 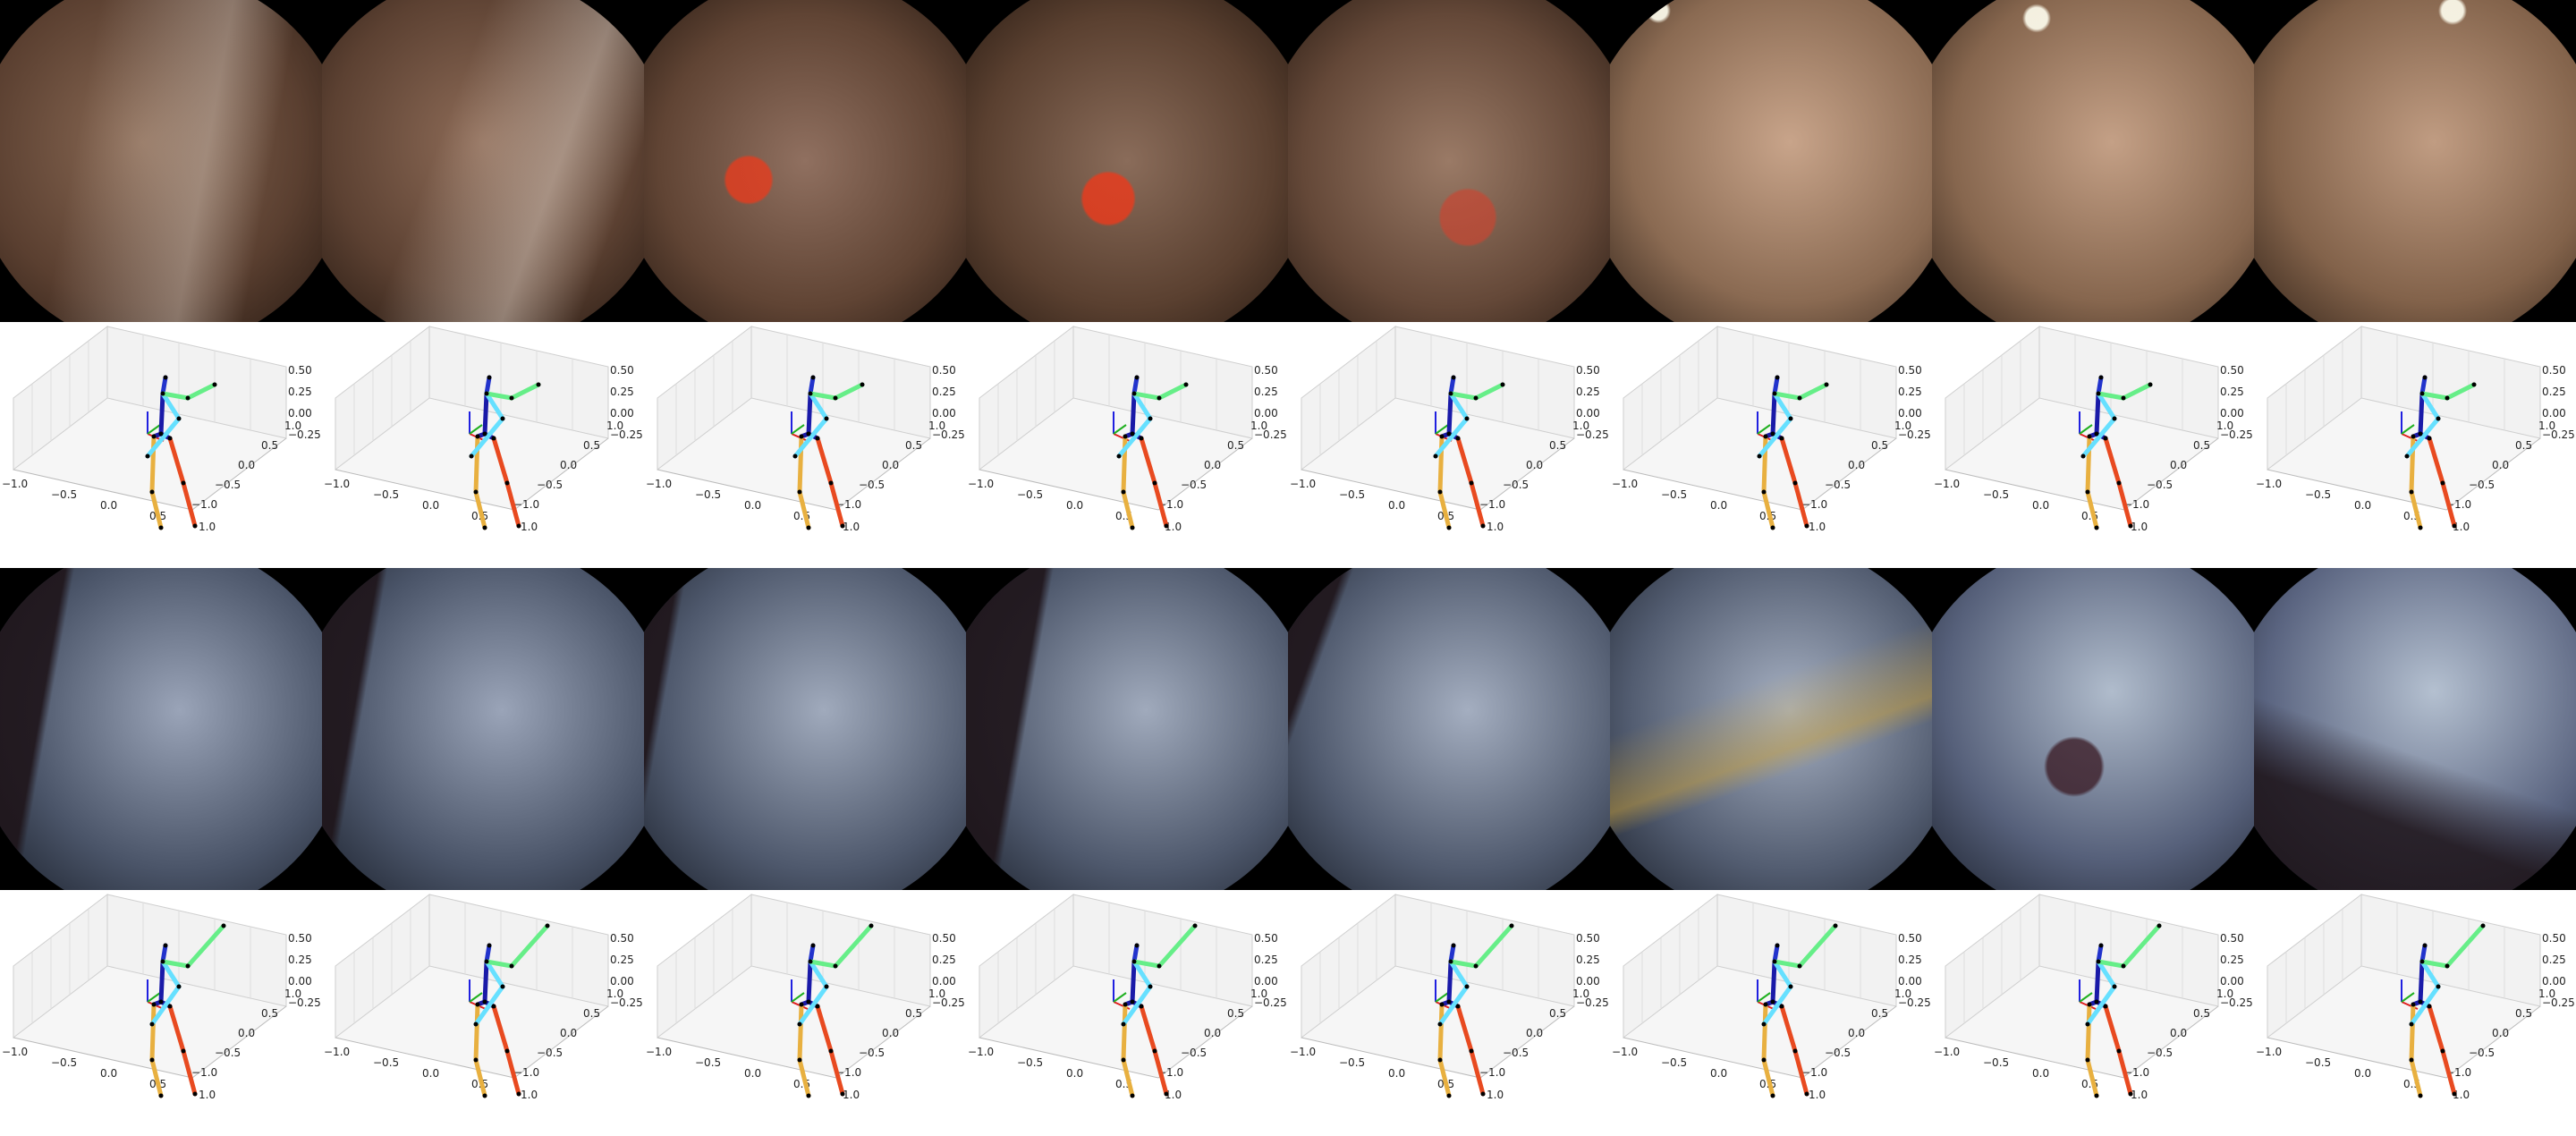 I want to click on bone-left-forearm, so click(x=849, y=391).